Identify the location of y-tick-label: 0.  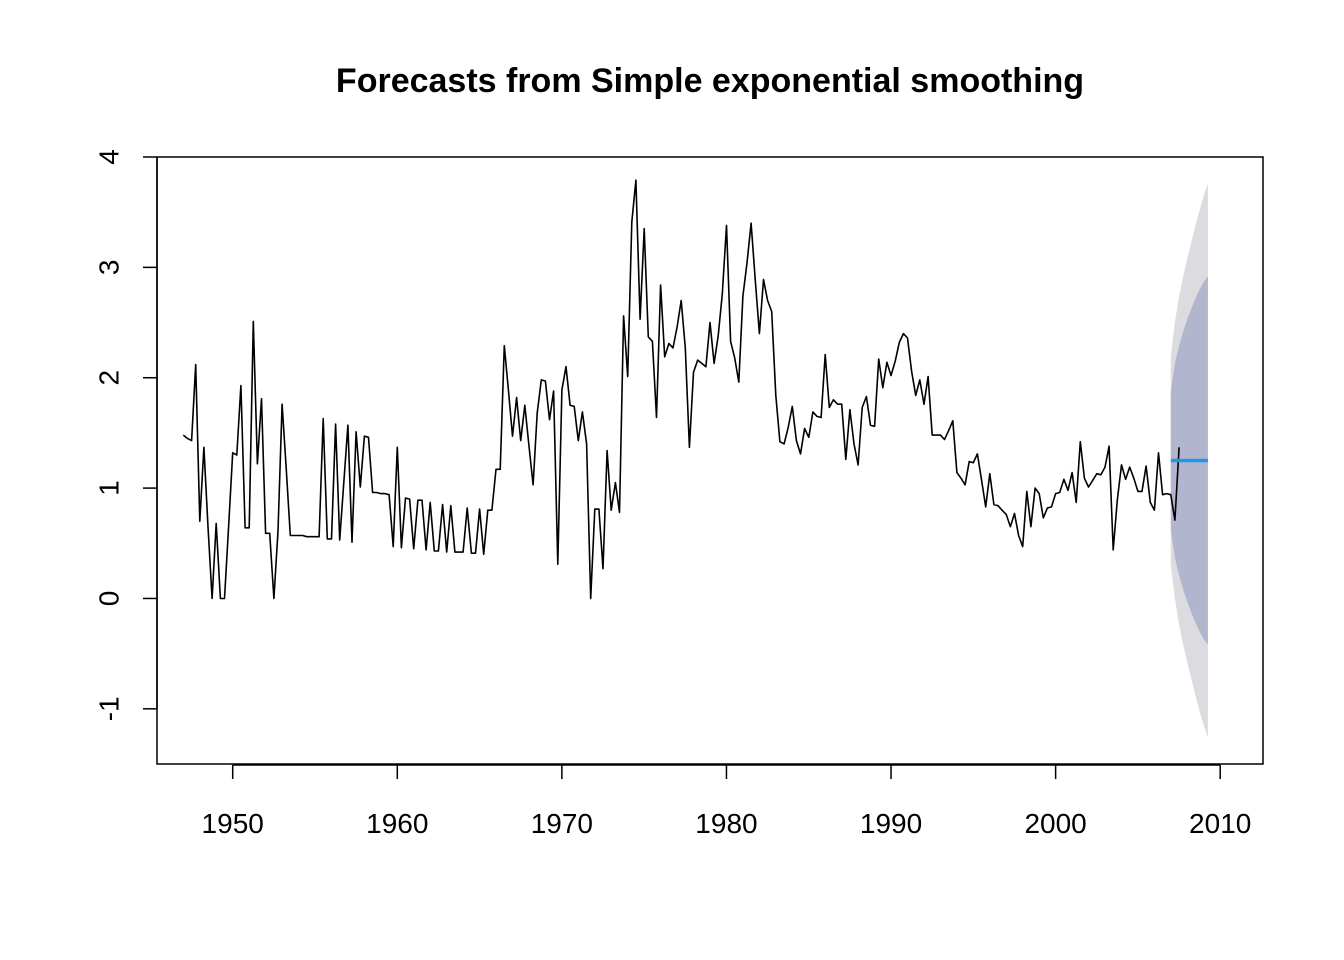
(109, 599).